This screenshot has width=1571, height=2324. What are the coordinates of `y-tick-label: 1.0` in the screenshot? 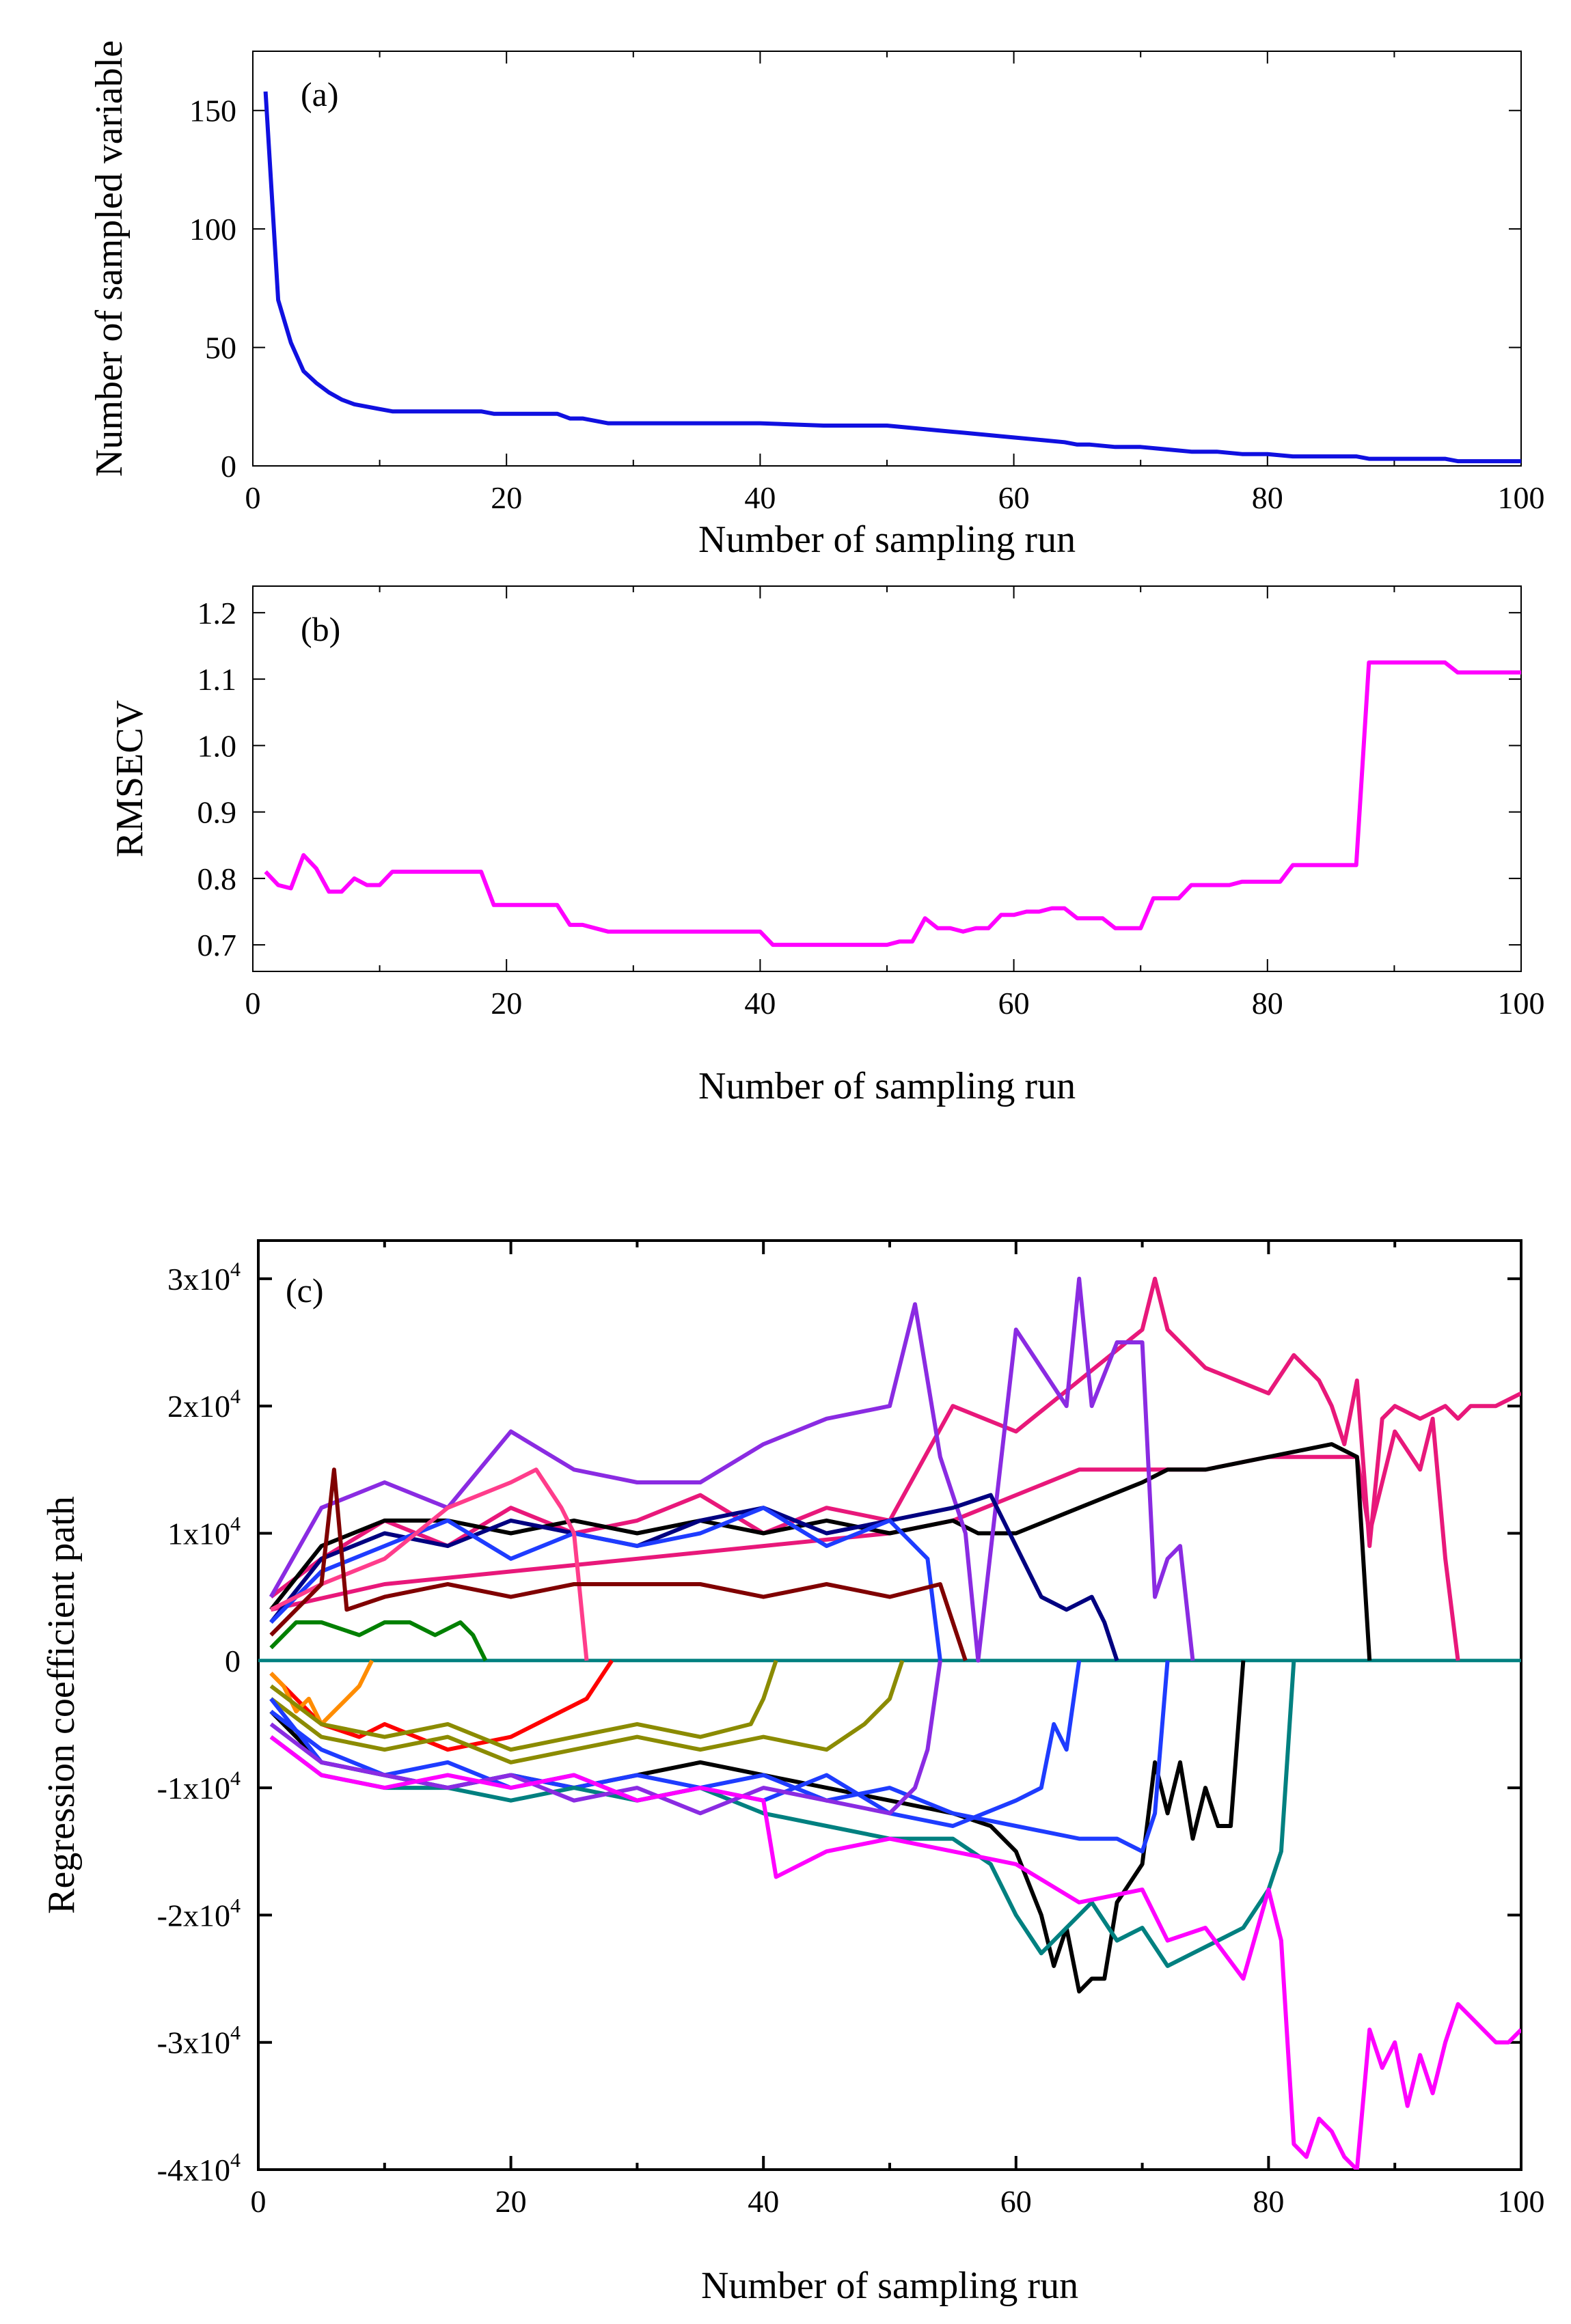 It's located at (217, 745).